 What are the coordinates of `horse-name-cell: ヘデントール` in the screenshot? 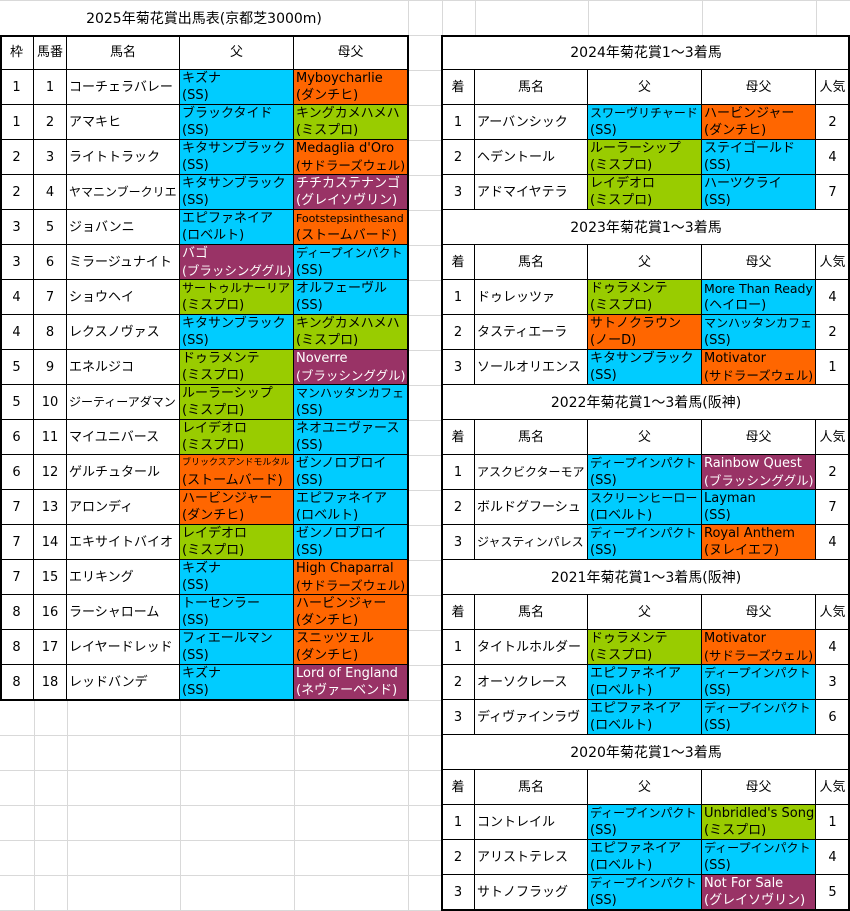 It's located at (531, 157).